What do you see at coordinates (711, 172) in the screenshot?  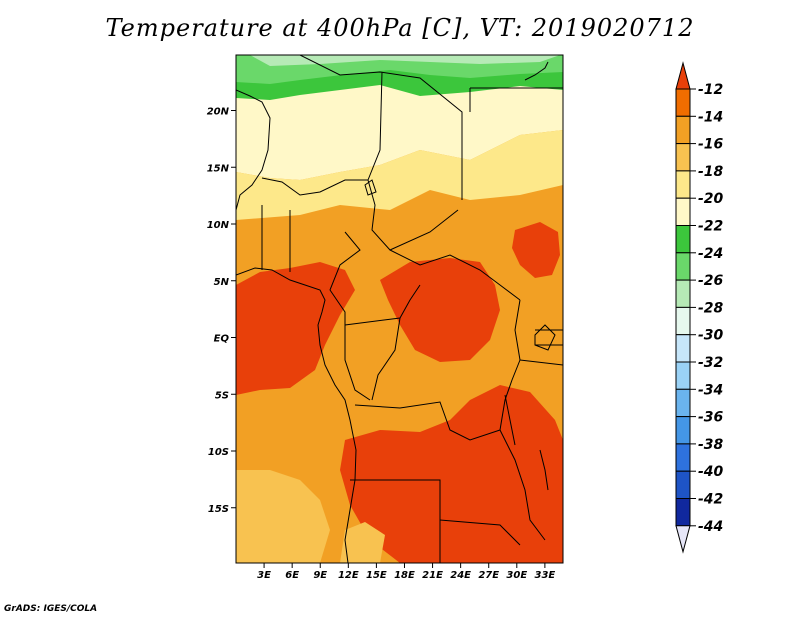 I see `colorbar-label: -18` at bounding box center [711, 172].